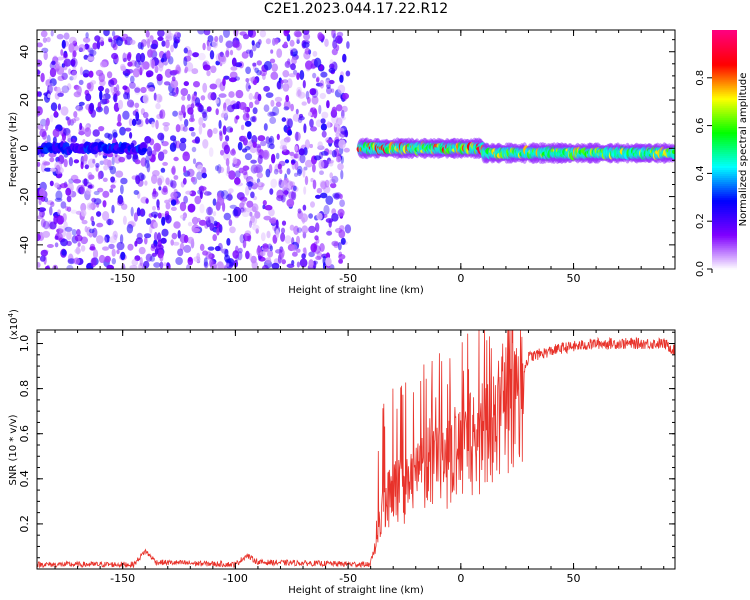 This screenshot has width=750, height=600. Describe the element at coordinates (700, 78) in the screenshot. I see `colorbar-tick-label: 0.8` at that location.